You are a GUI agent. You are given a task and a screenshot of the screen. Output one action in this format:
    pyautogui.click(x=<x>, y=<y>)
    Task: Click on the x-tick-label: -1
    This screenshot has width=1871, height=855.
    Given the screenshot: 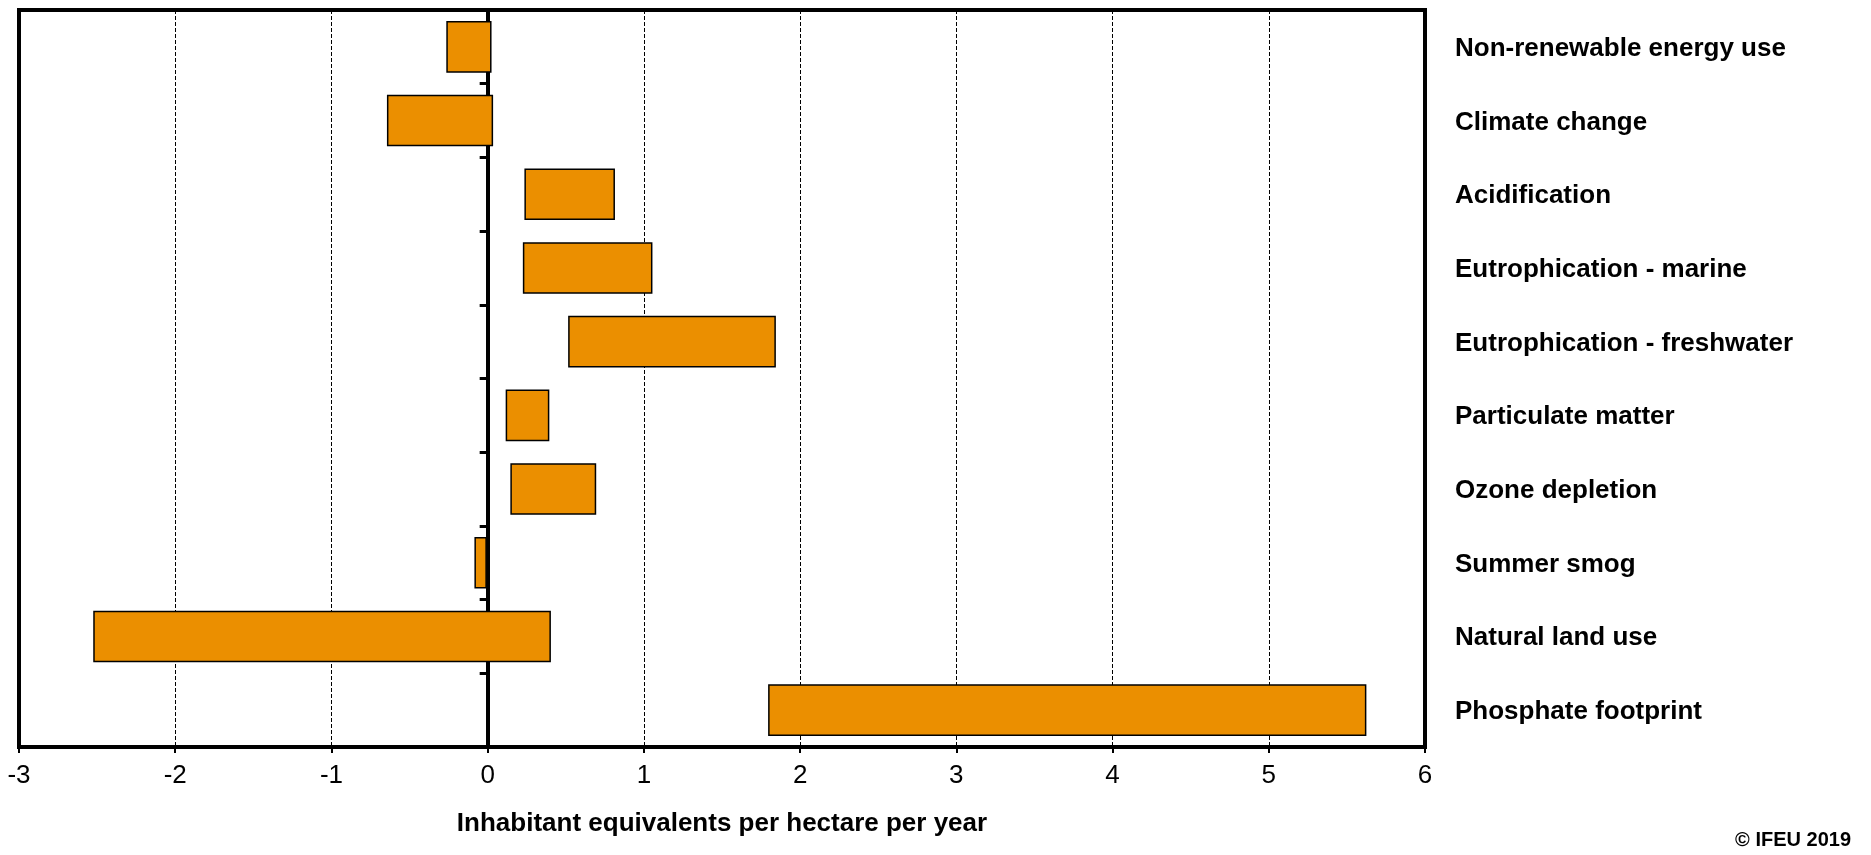 What is the action you would take?
    pyautogui.click(x=331, y=774)
    